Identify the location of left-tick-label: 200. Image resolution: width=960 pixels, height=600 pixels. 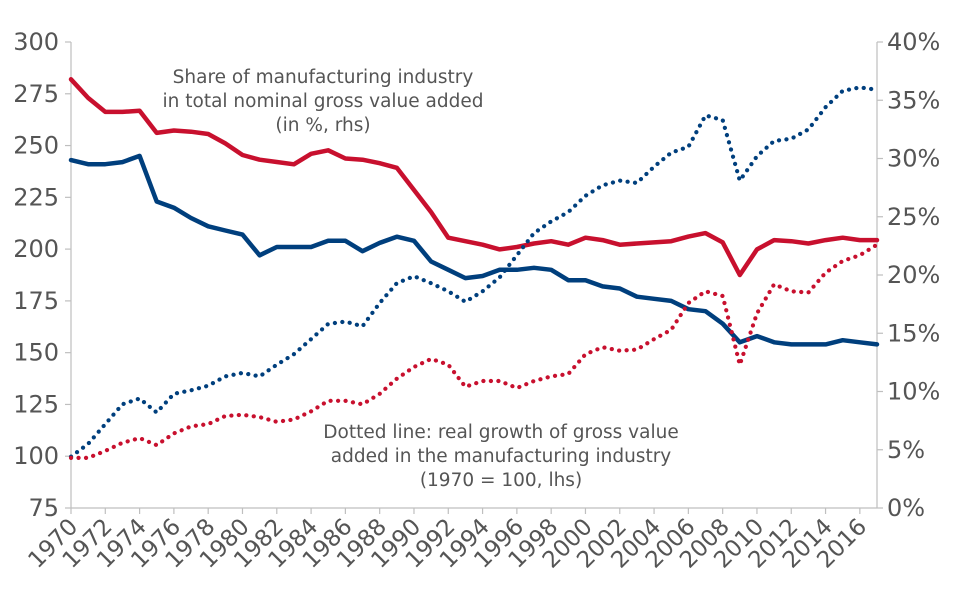
(36, 249).